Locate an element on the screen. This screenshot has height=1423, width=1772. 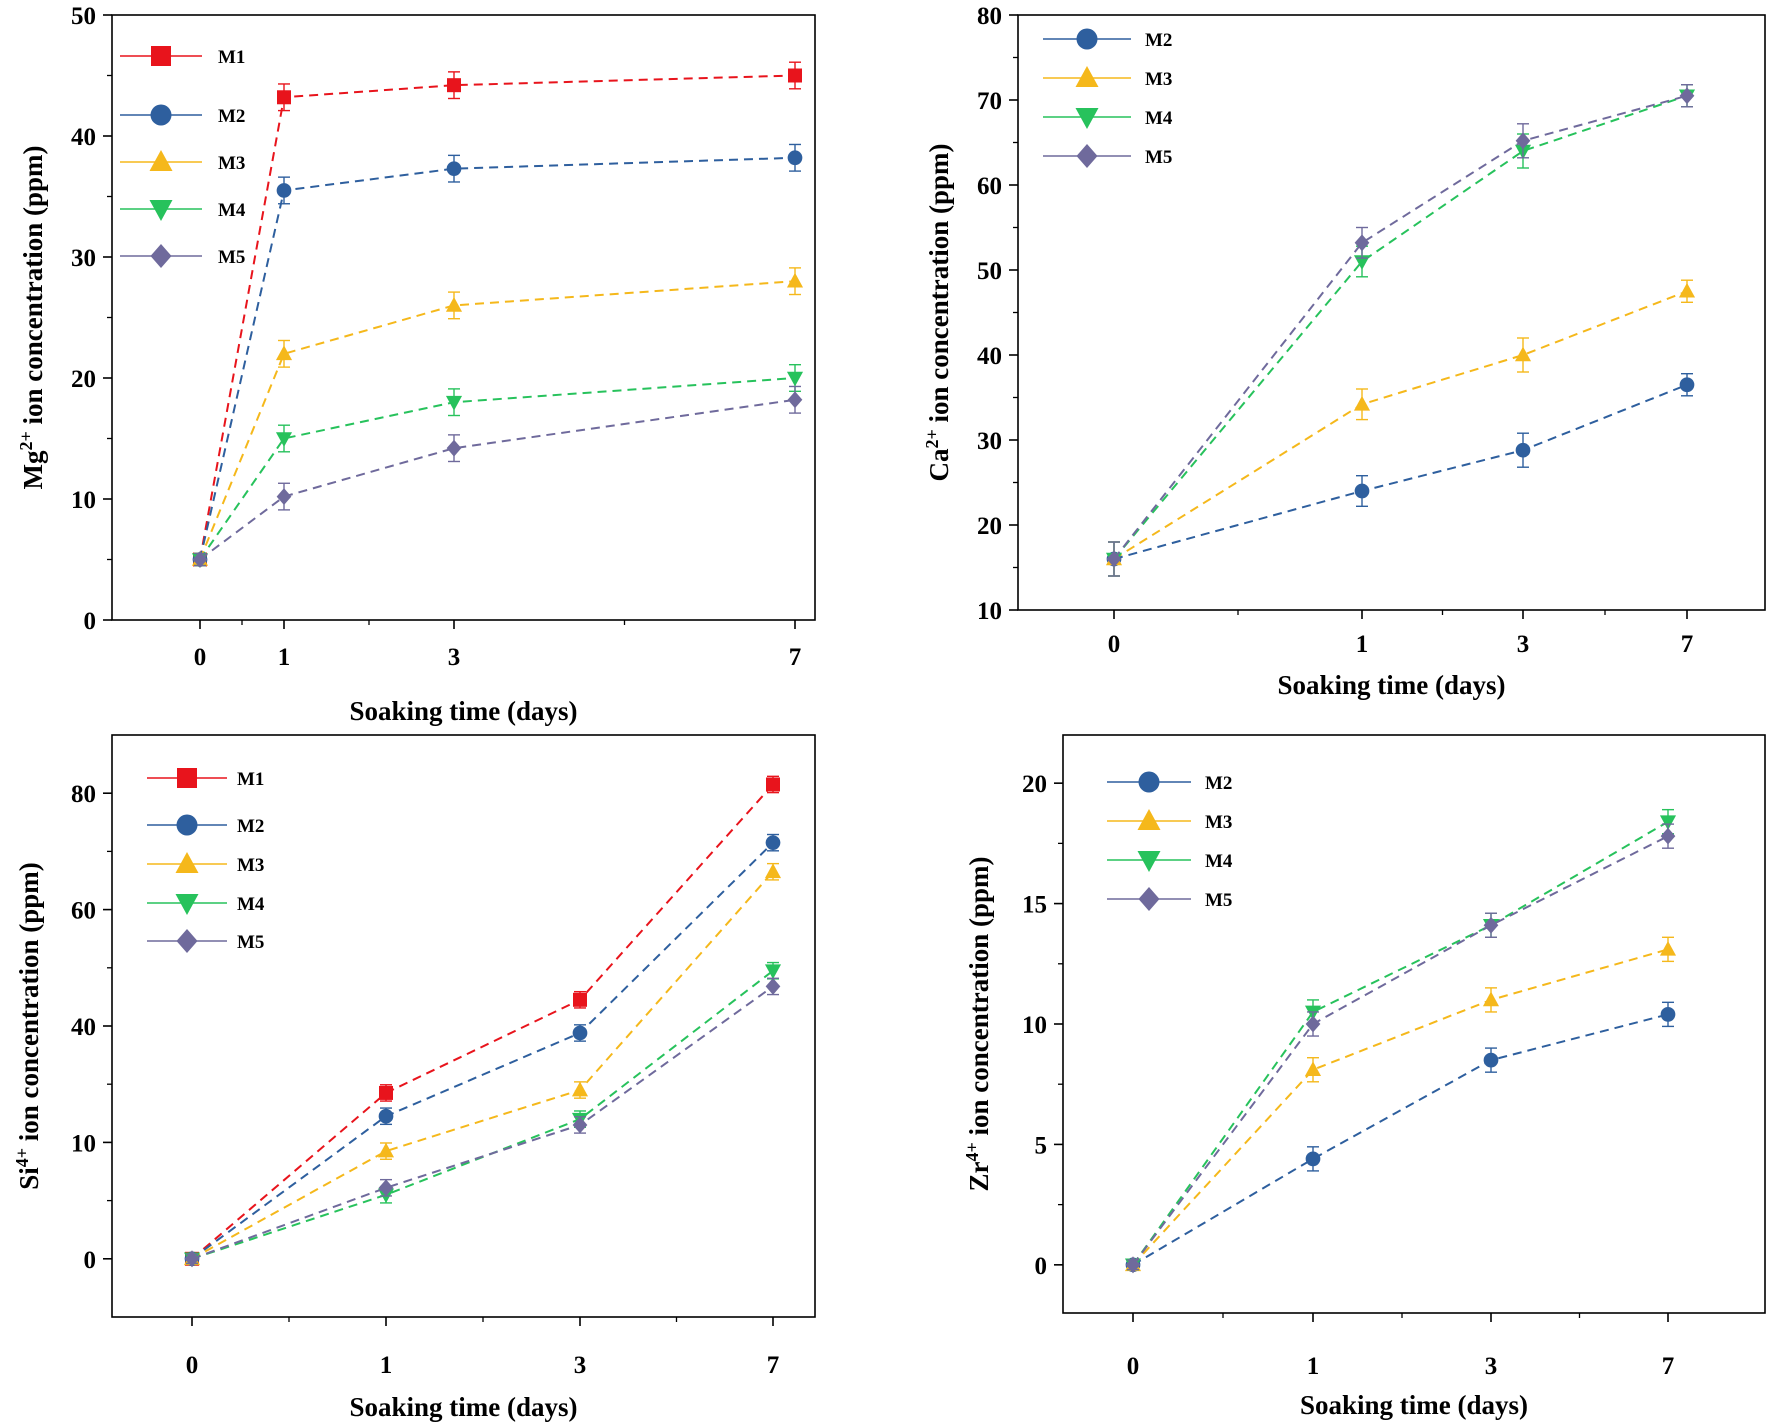
y-tick-label: 70 is located at coordinates (989, 101).